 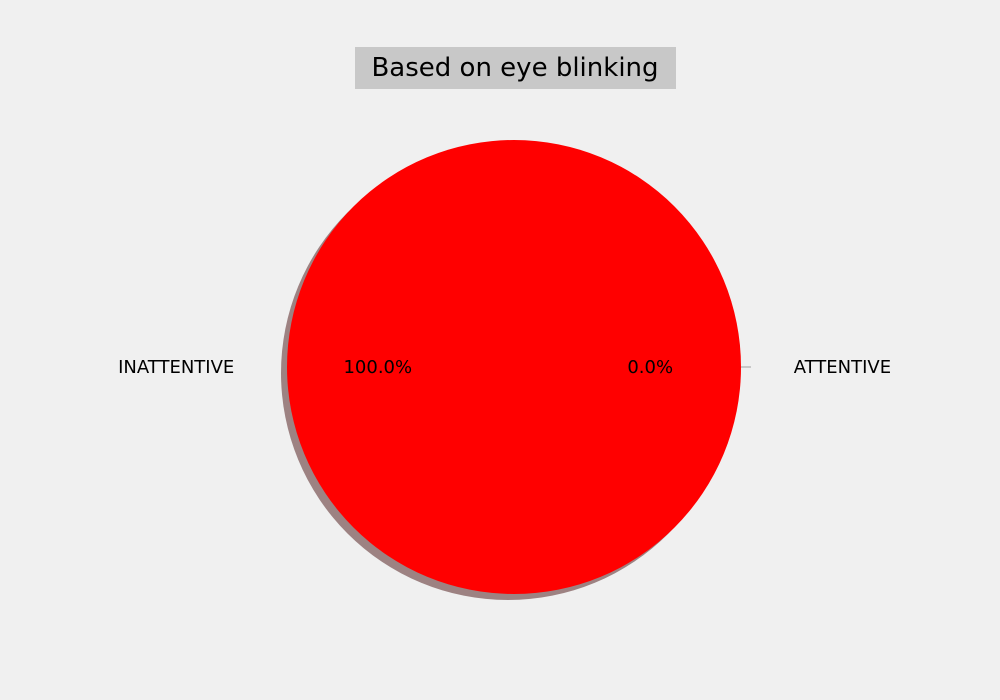 What do you see at coordinates (842, 367) in the screenshot?
I see `slice-label-attentive: ATTENTIVE` at bounding box center [842, 367].